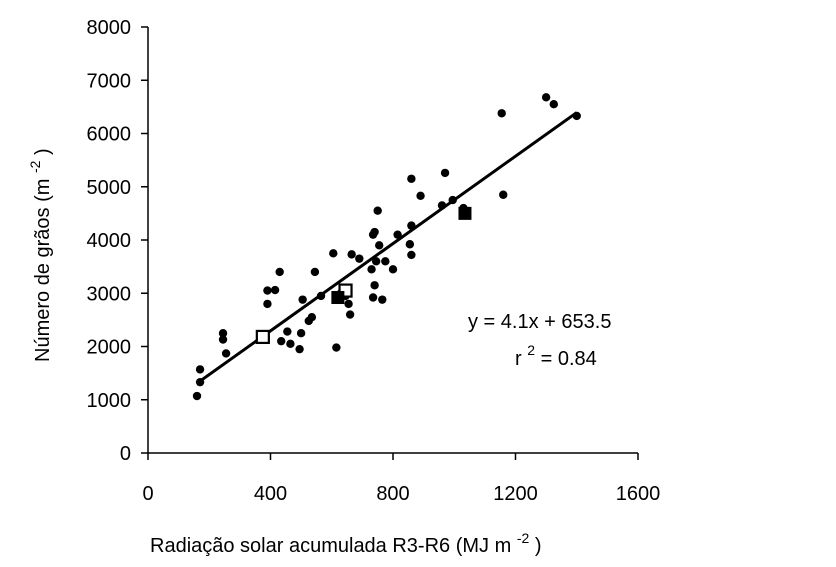 This screenshot has height=567, width=836. I want to click on x-tick-label: 400, so click(270, 494).